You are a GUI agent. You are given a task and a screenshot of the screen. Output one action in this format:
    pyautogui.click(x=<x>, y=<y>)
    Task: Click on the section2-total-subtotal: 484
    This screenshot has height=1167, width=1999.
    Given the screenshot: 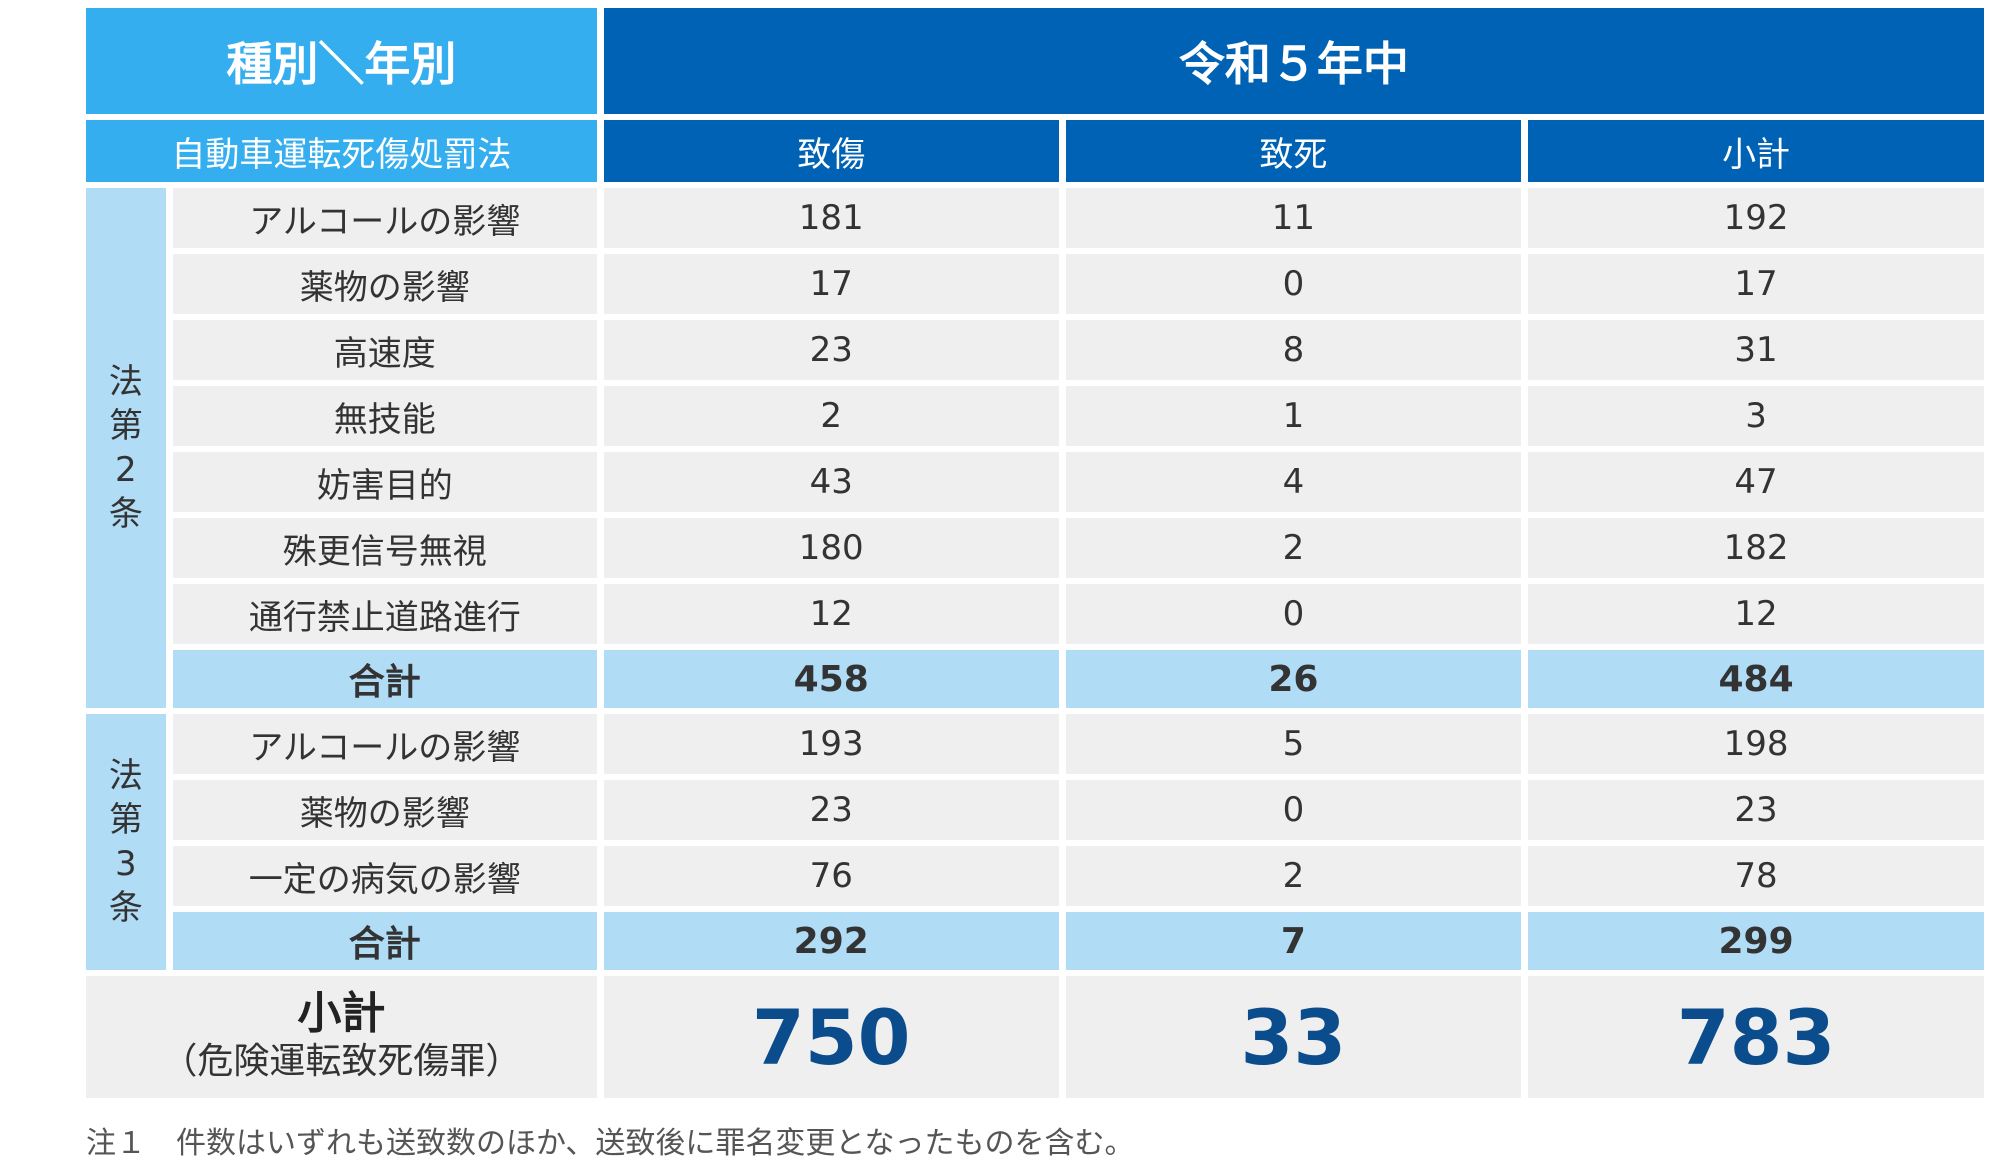 What is the action you would take?
    pyautogui.click(x=1756, y=679)
    